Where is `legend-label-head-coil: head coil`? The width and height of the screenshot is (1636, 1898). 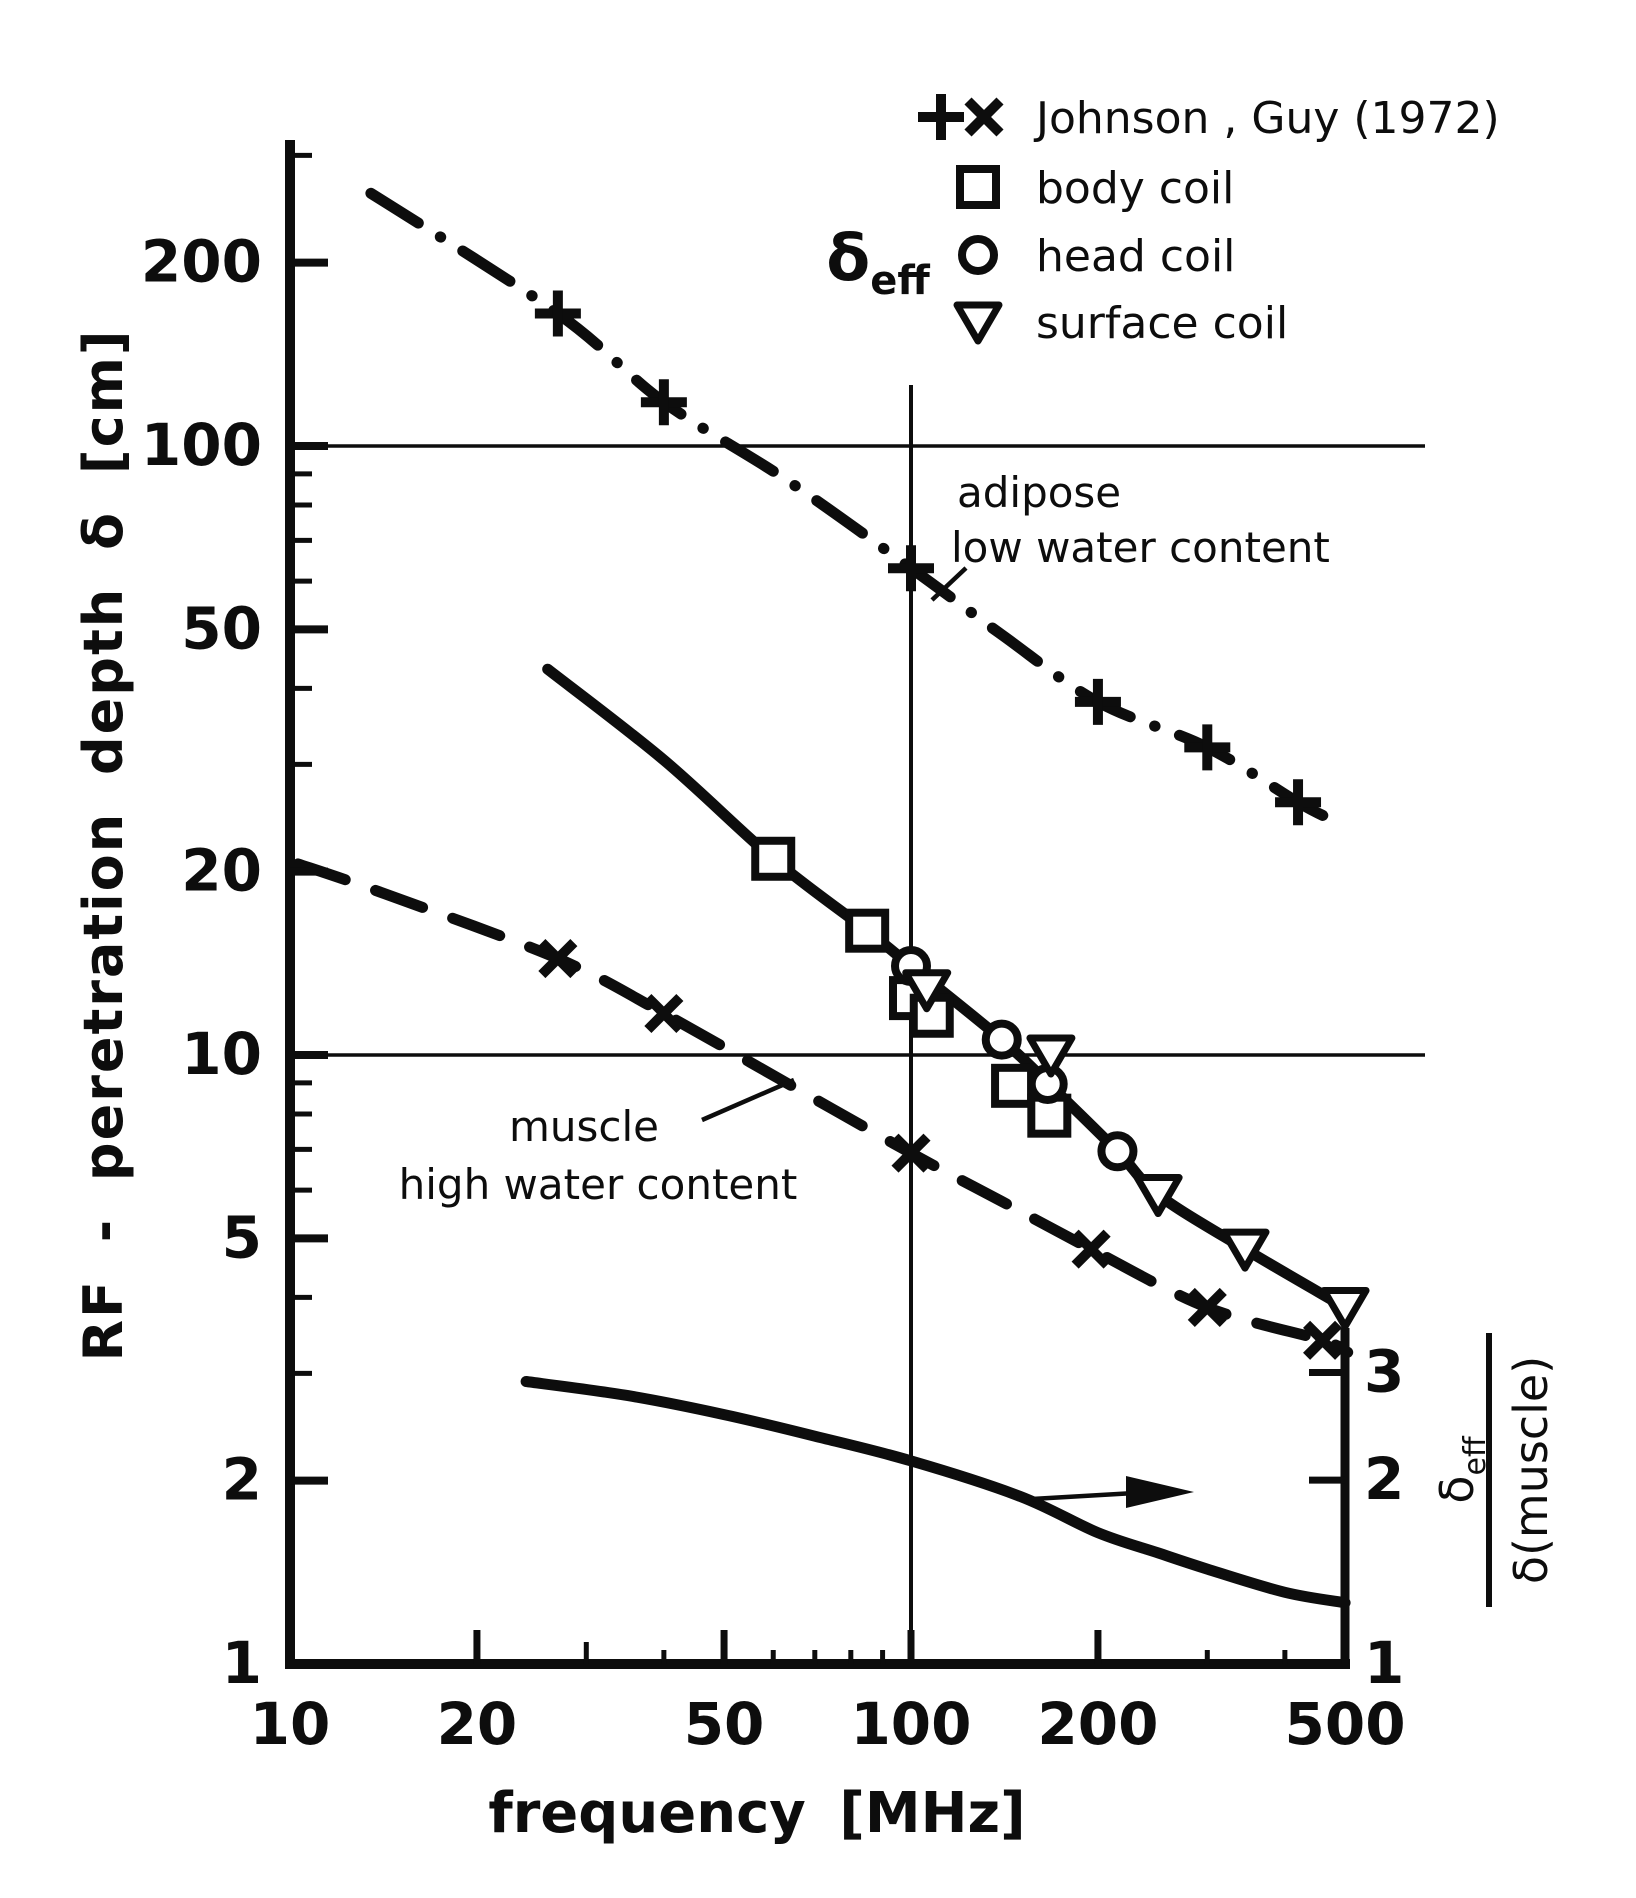
legend-label-head-coil: head coil is located at coordinates (1135, 256).